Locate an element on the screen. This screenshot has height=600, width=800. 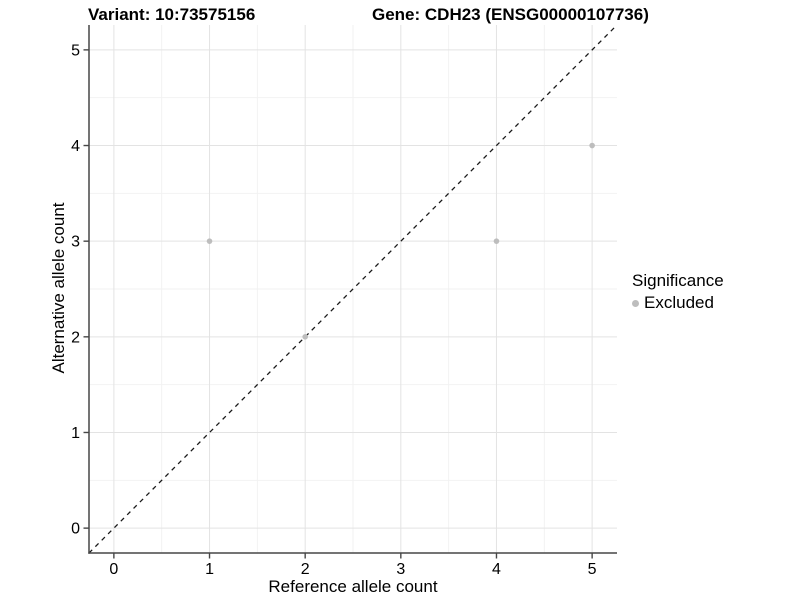
y-tick-label: 1 is located at coordinates (75, 433).